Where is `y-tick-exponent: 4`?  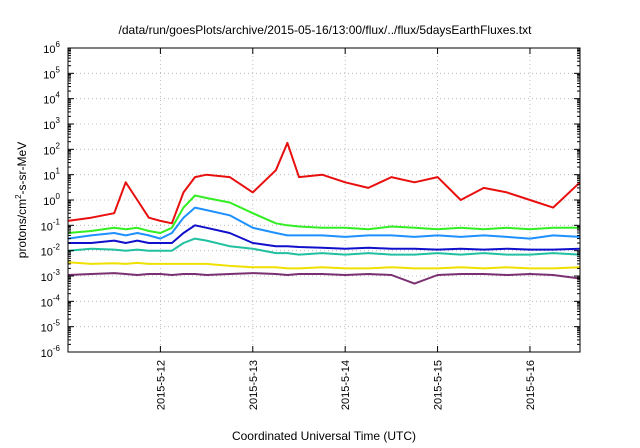 y-tick-exponent: 4 is located at coordinates (58, 95).